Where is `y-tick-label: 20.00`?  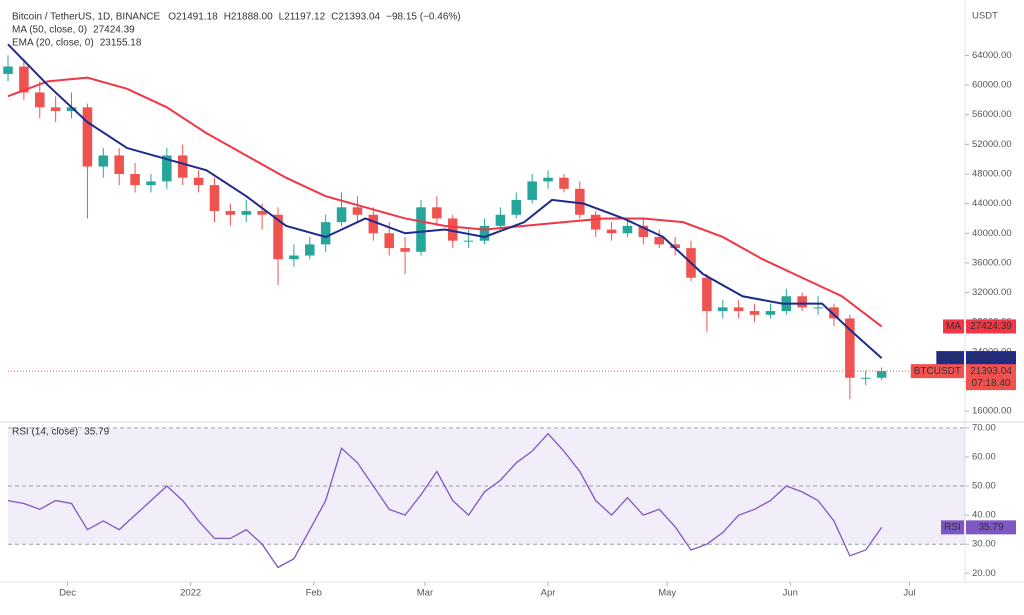
y-tick-label: 20.00 is located at coordinates (984, 573).